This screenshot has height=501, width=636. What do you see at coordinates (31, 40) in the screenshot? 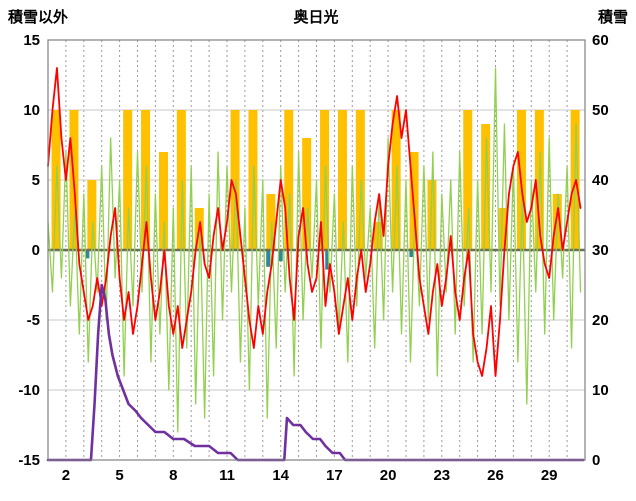
I see `y-left-tick-15: 15` at bounding box center [31, 40].